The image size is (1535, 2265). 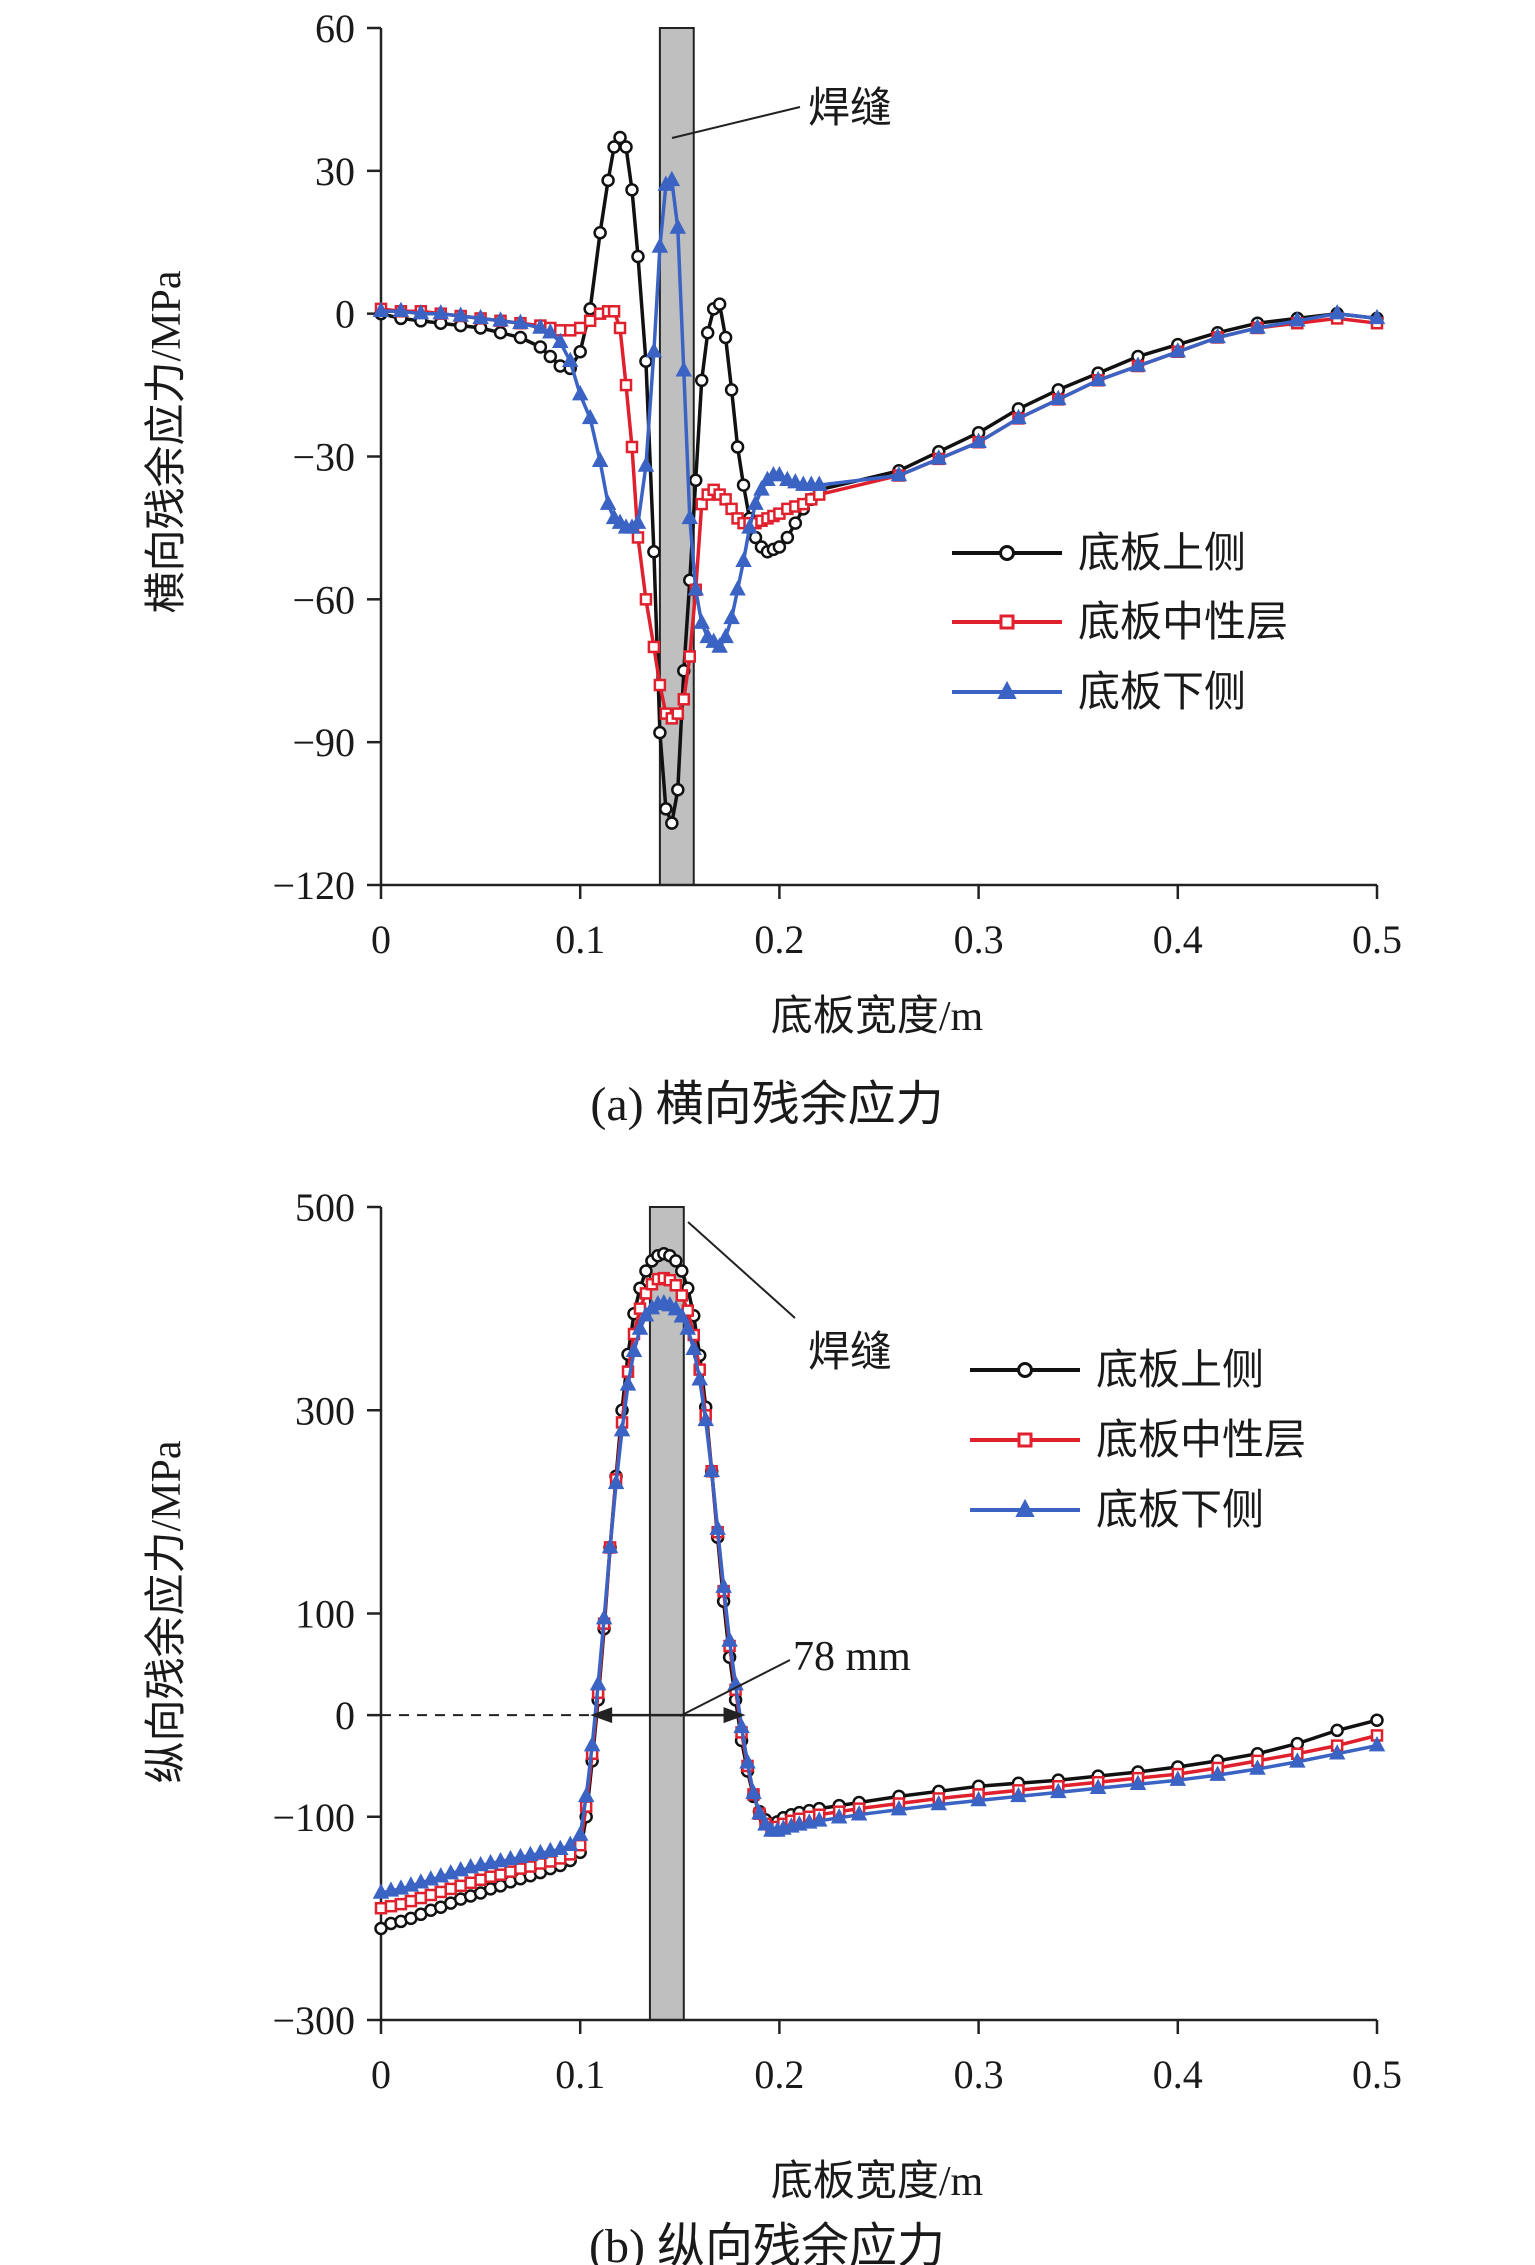 I want to click on x-axis-label-b: 底板宽度/m, so click(x=877, y=2181).